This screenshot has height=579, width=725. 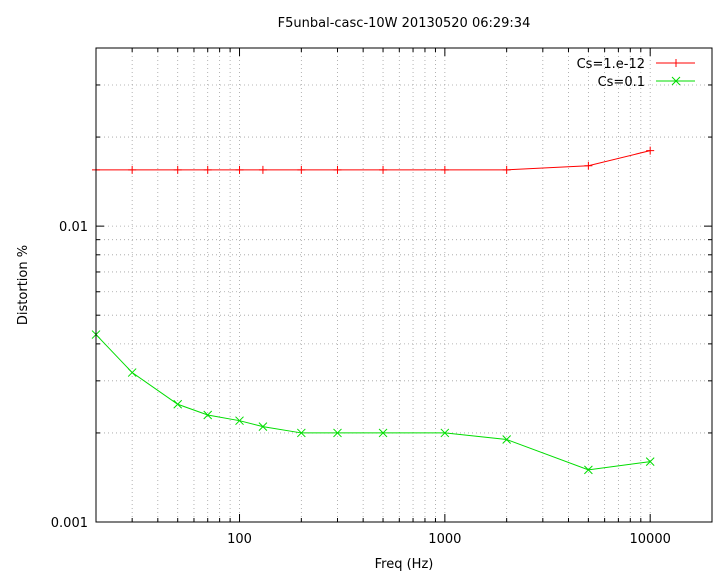 I want to click on series-line, so click(x=373, y=160).